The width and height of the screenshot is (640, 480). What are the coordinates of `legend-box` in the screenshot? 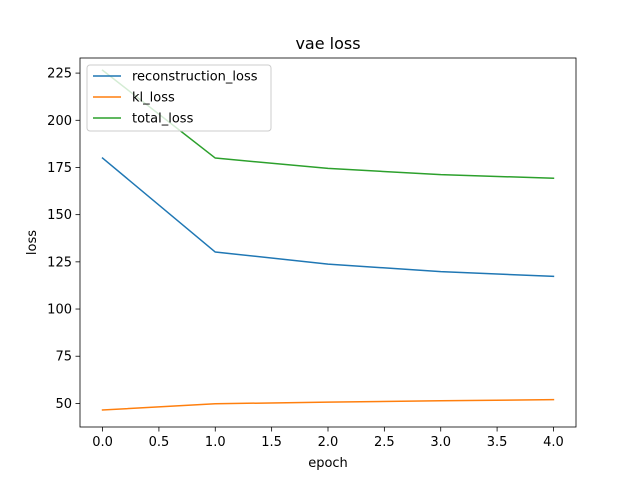 It's located at (179, 98).